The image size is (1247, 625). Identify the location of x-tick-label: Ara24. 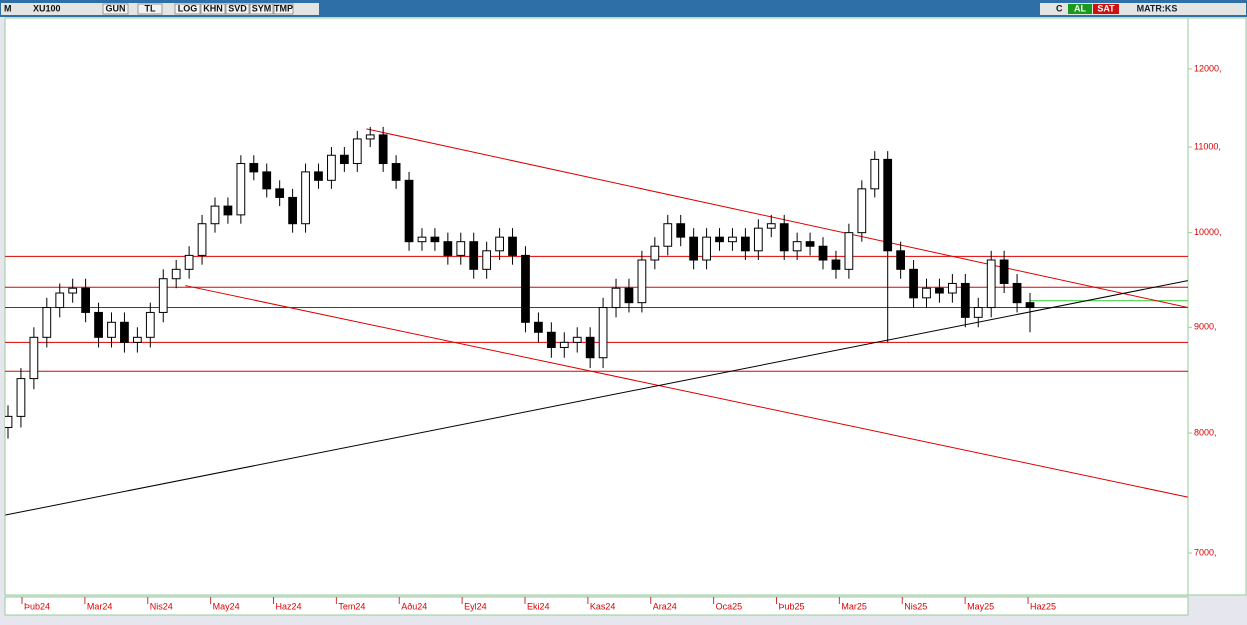
(665, 606).